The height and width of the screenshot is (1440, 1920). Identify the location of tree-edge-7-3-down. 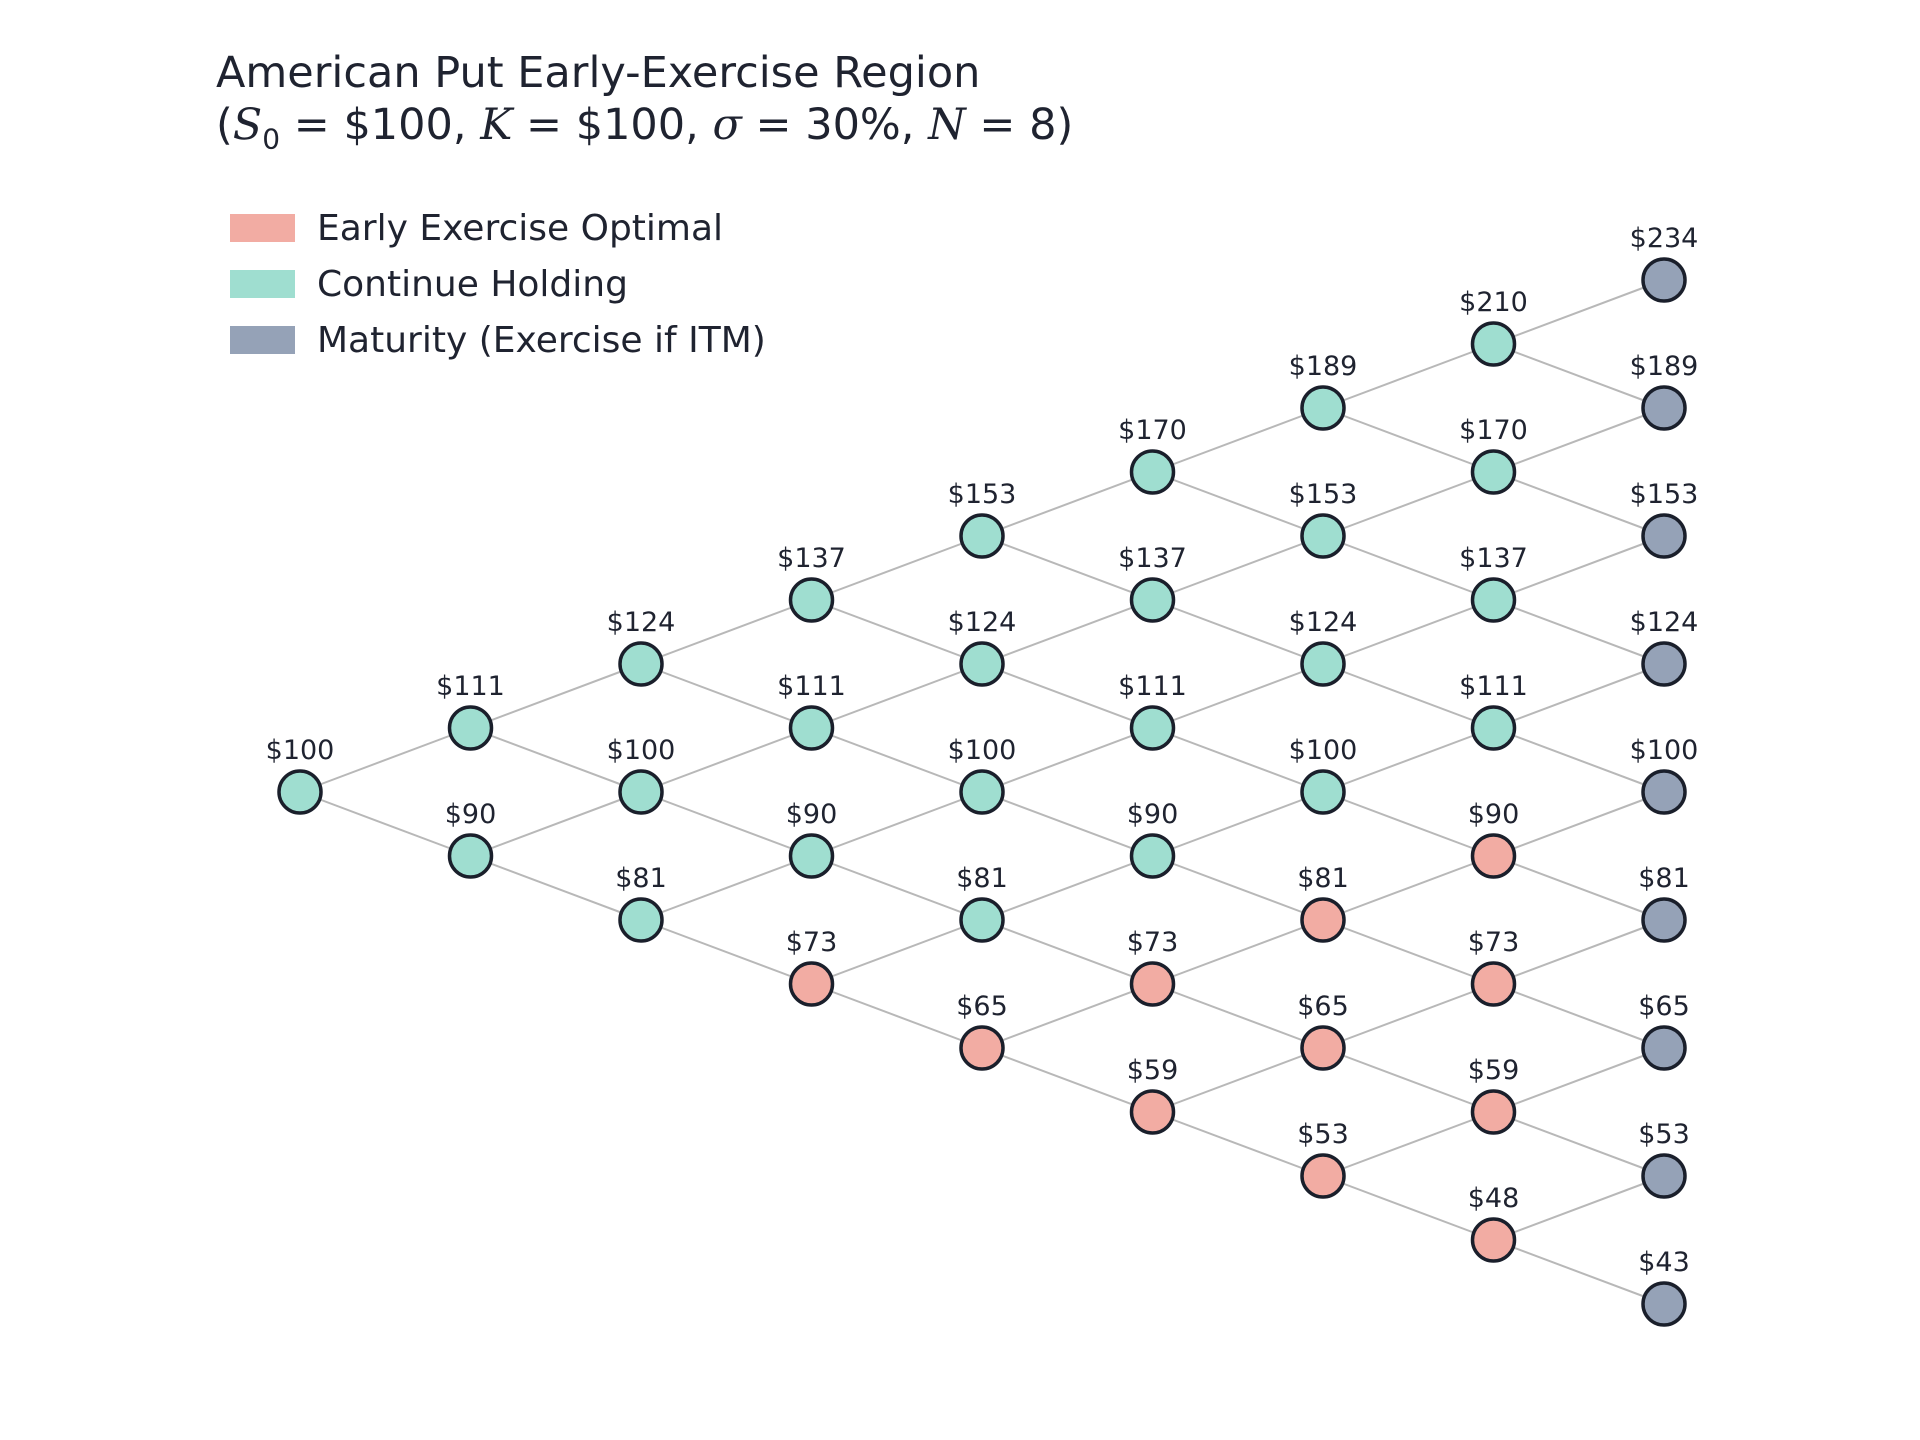
(1579, 760).